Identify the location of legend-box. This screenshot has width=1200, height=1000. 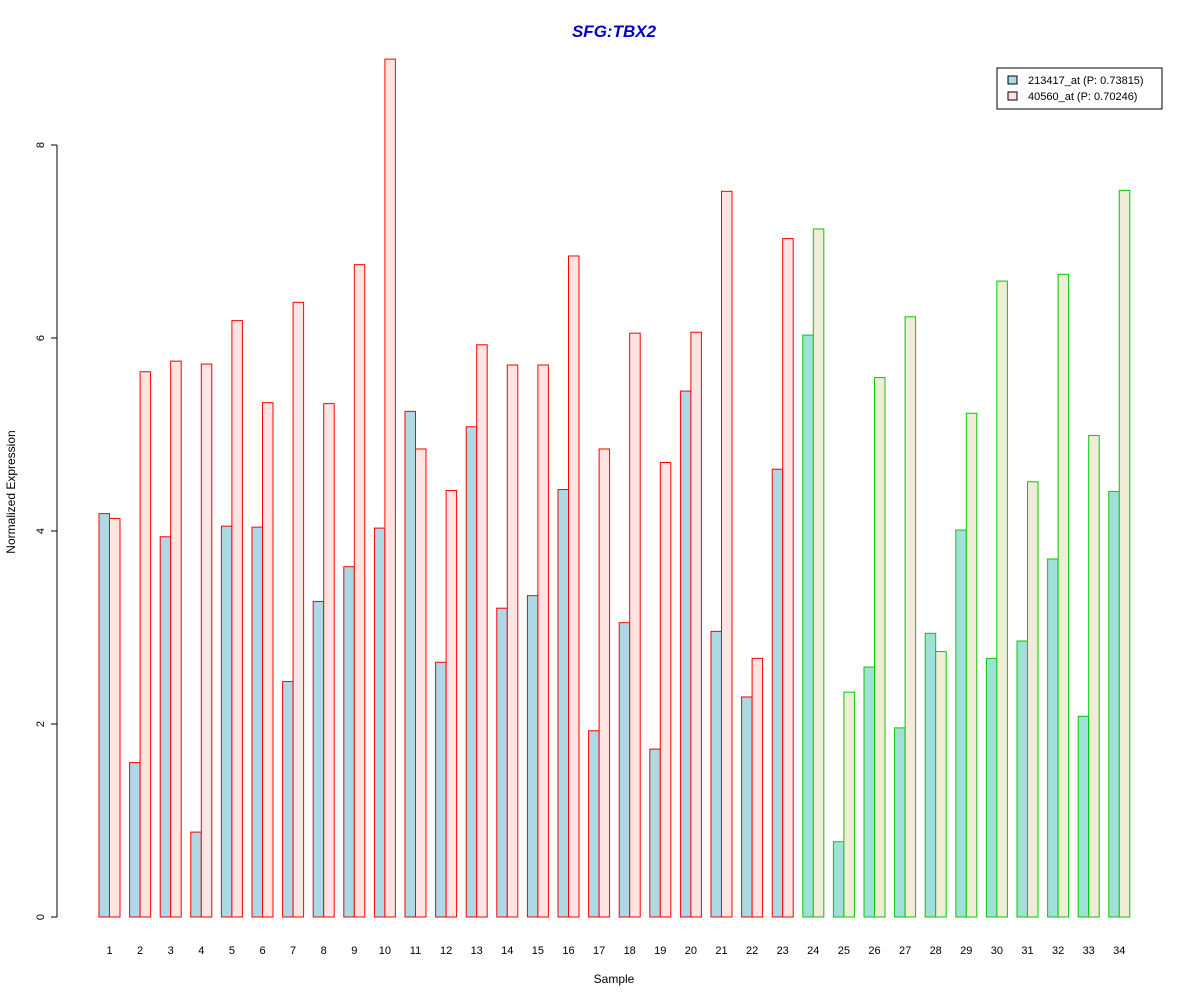
(1079, 88).